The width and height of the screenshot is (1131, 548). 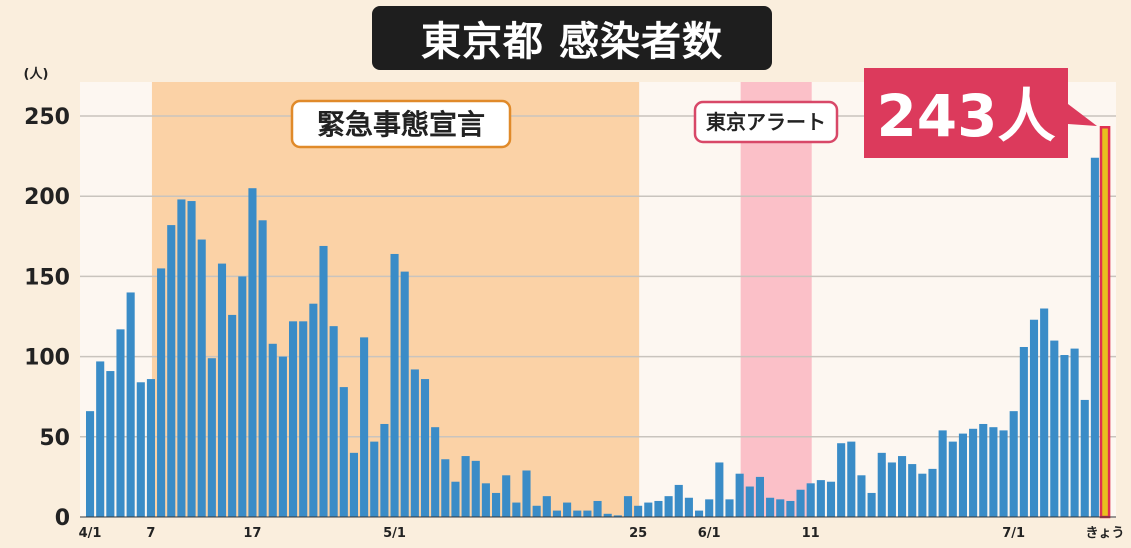 What do you see at coordinates (572, 38) in the screenshot?
I see `chart-title: 東京都 感染者数` at bounding box center [572, 38].